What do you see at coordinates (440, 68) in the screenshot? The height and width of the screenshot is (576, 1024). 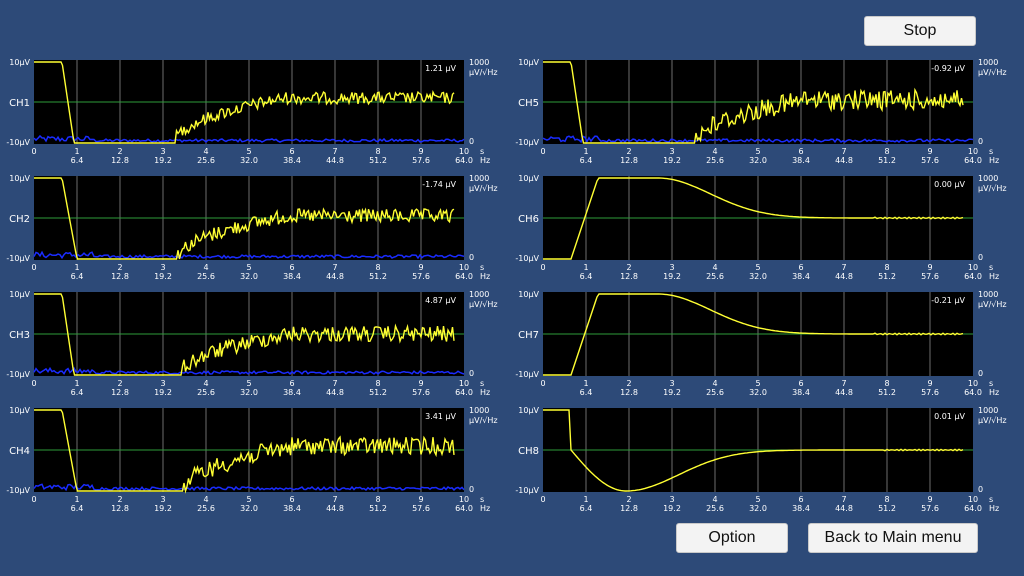 I see `value-readout: 1.21 μV` at bounding box center [440, 68].